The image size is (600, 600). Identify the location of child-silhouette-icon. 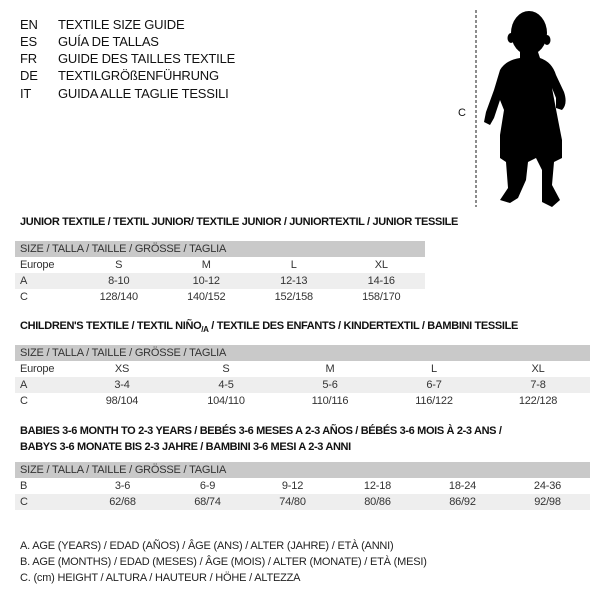
(520, 108).